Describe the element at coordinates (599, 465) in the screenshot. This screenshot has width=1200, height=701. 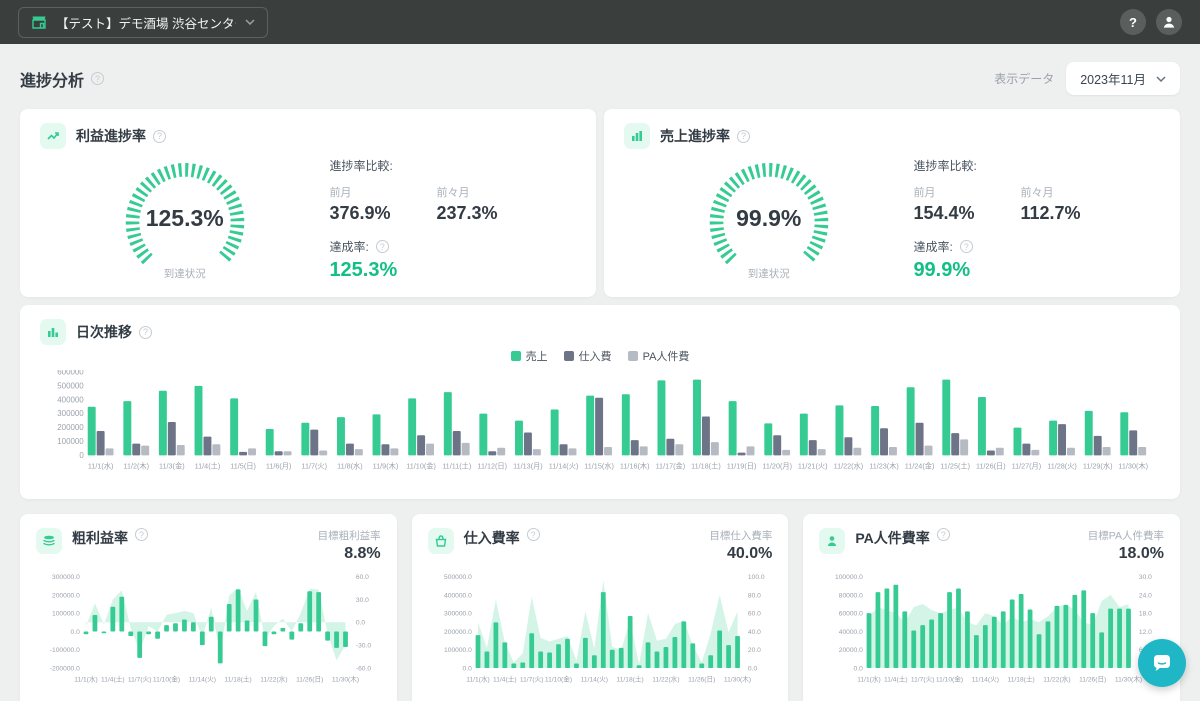
I see `svg-text: 11/15(水)` at that location.